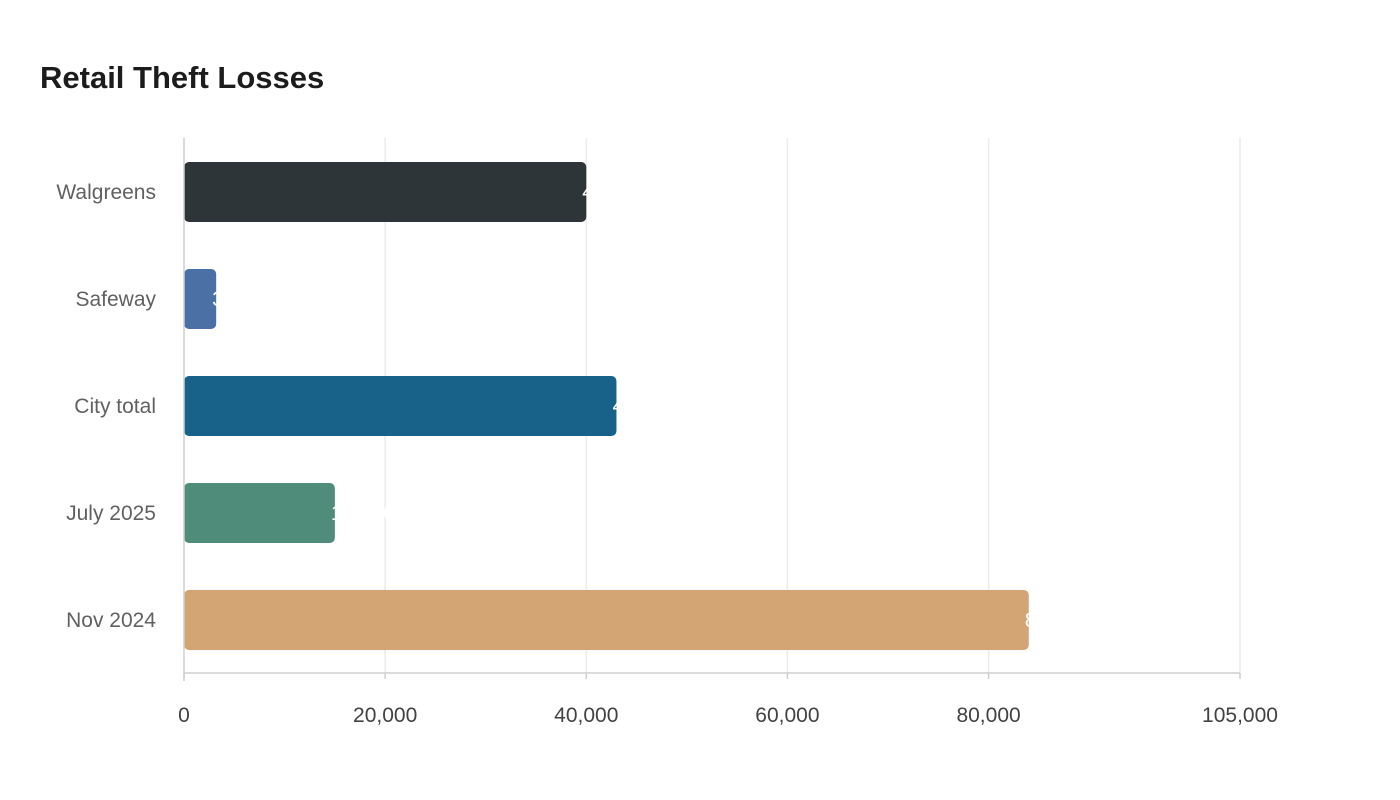 This screenshot has width=1400, height=800. Describe the element at coordinates (644, 406) in the screenshot. I see `value-label: 43,000` at that location.